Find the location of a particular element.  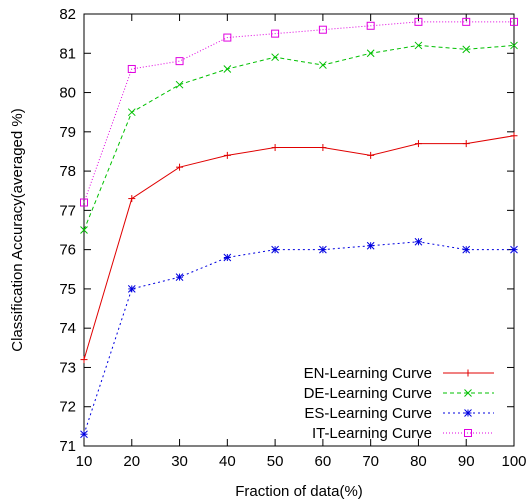

y-axis-label: Classification Accuracy(averaged %) is located at coordinates (17, 229).